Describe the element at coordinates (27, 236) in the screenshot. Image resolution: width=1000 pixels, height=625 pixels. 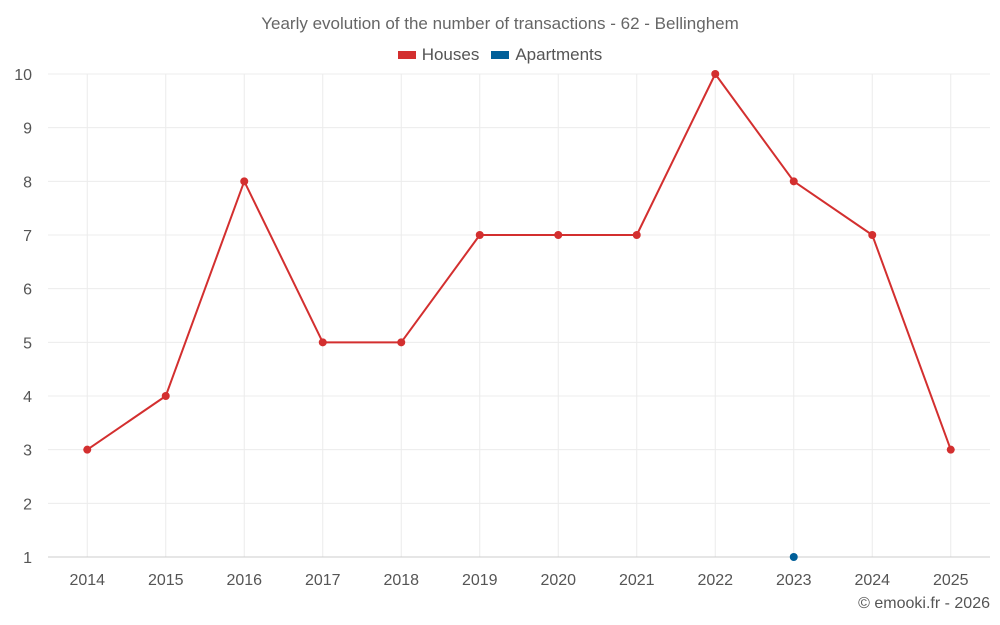
I see `y-tick-label-7: 7` at that location.